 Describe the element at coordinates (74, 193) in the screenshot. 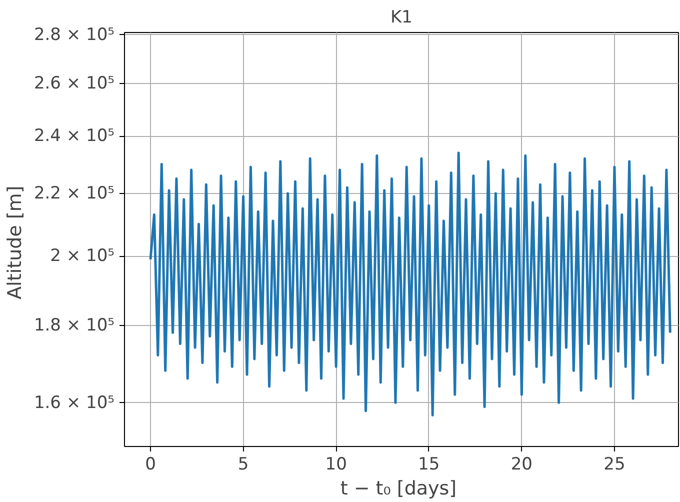

I see `y-tick-label: 2.2 × 10⁵` at that location.